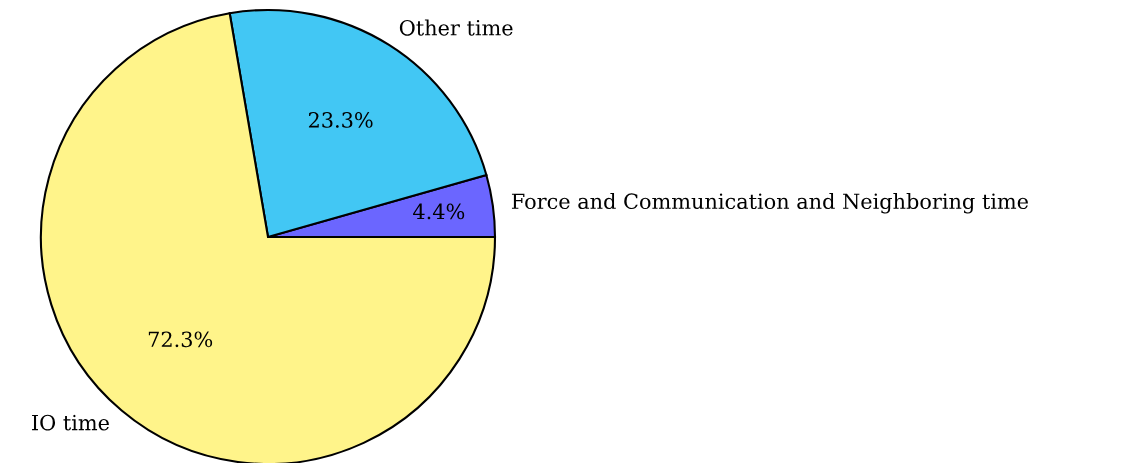 The image size is (1136, 463). What do you see at coordinates (456, 27) in the screenshot?
I see `slice-label: Other time` at bounding box center [456, 27].